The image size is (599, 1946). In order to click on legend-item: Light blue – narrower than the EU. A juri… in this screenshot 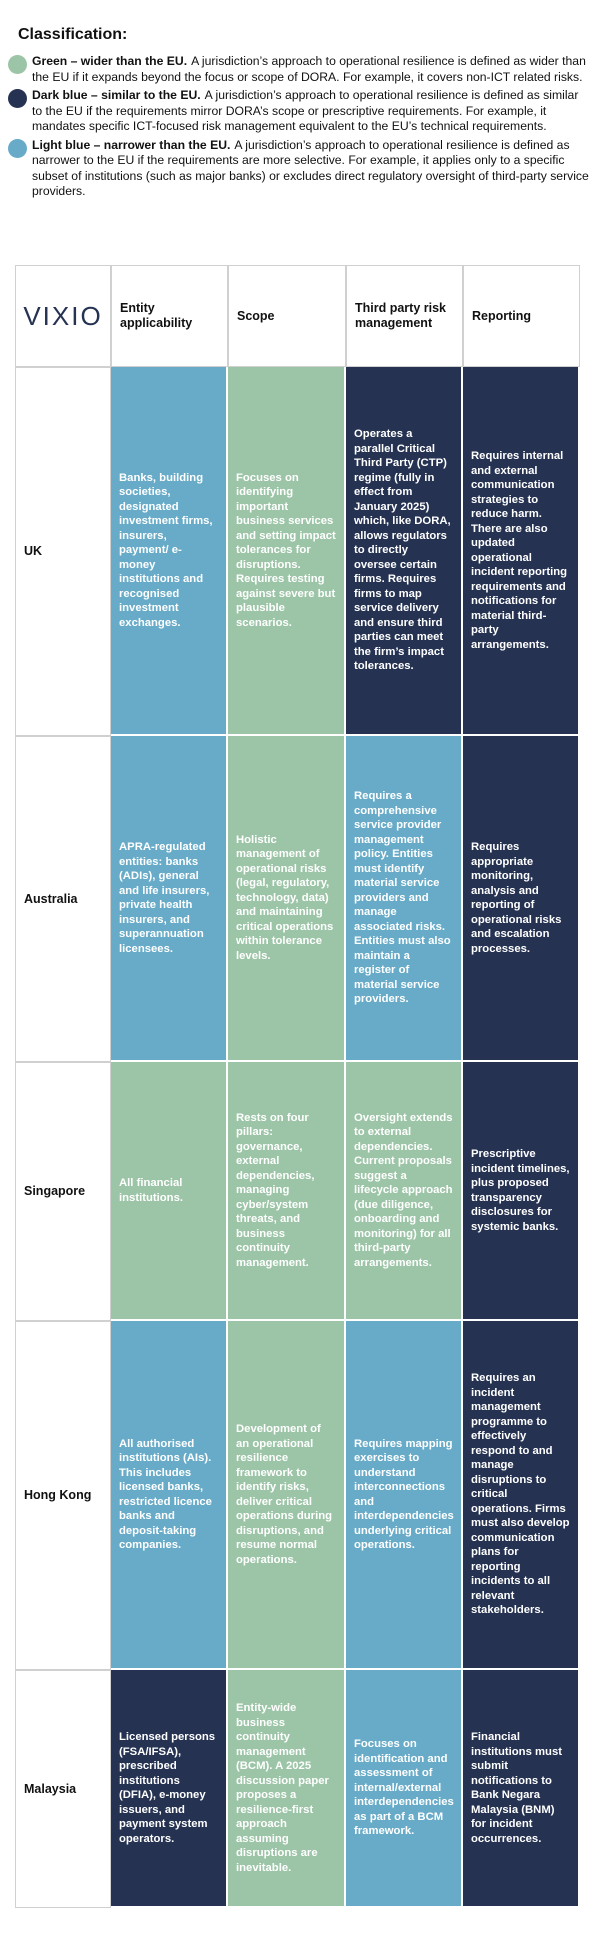, I will do `click(299, 169)`.